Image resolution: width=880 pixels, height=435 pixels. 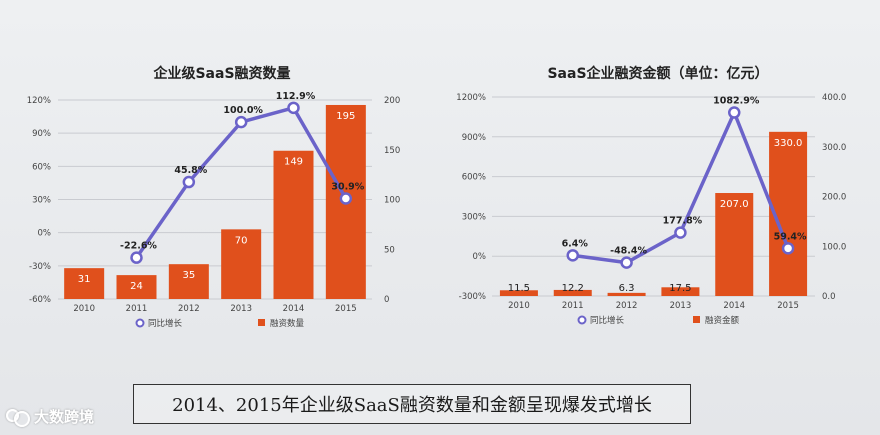 I want to click on left-axis-tick-label: -300%, so click(x=472, y=297).